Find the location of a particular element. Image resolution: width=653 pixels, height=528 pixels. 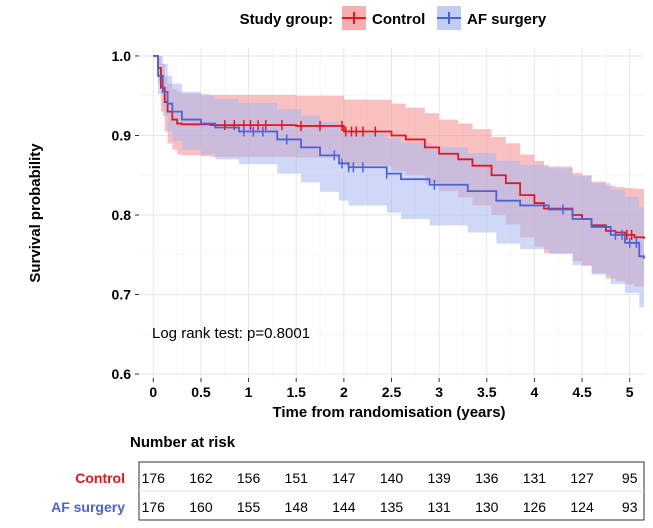

x-axis: 0 0.5 1 1.5 2 2.5 3 3.5 4 4.5 5 is located at coordinates (391, 389).